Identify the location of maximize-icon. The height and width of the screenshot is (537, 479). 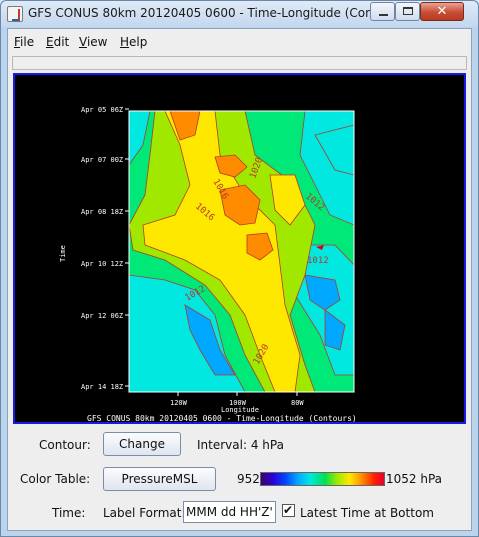
(408, 11).